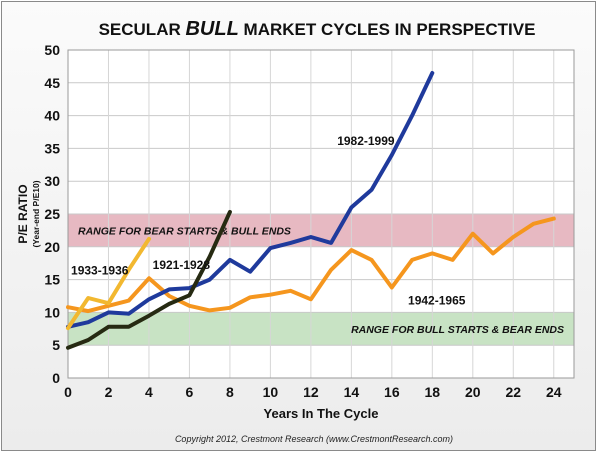 Image resolution: width=599 pixels, height=454 pixels. I want to click on series-label-1942-1965: 1942-1965, so click(437, 301).